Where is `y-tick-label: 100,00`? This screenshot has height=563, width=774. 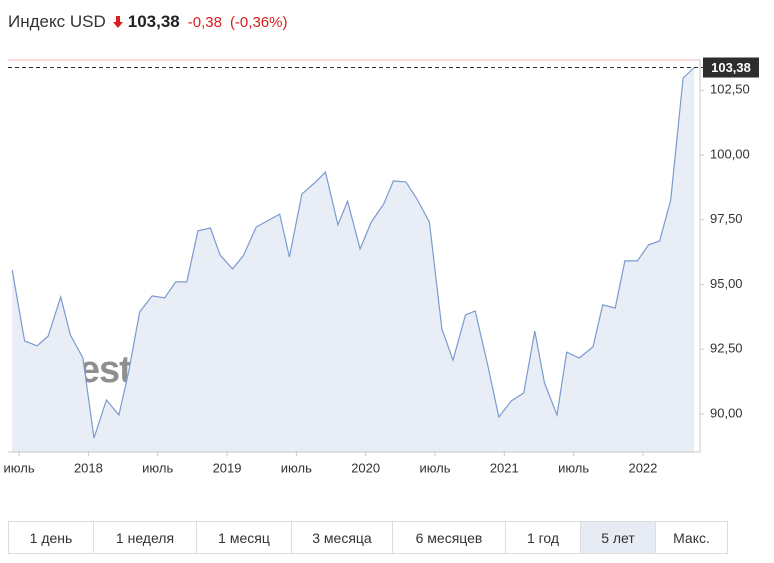
y-tick-label: 100,00 is located at coordinates (730, 153).